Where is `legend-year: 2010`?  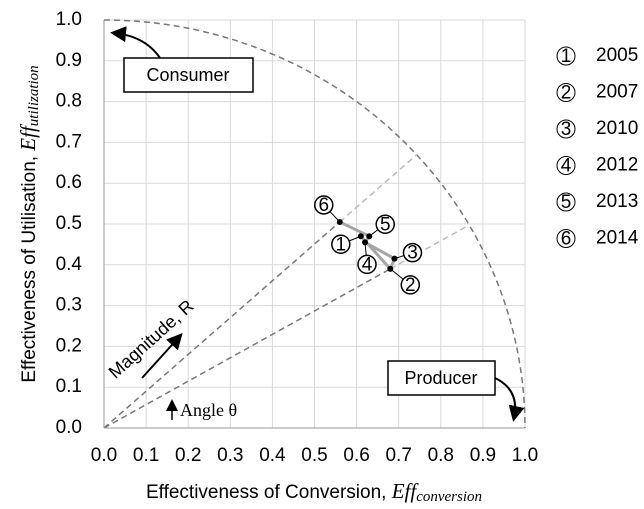
legend-year: 2010 is located at coordinates (617, 128).